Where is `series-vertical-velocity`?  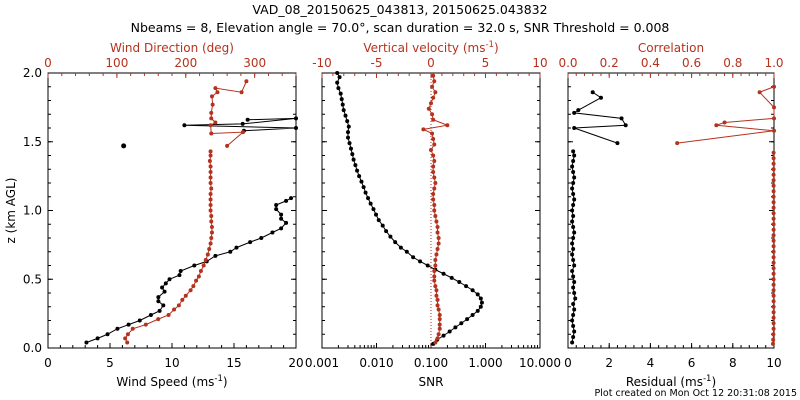
series-vertical-velocity is located at coordinates (435, 209).